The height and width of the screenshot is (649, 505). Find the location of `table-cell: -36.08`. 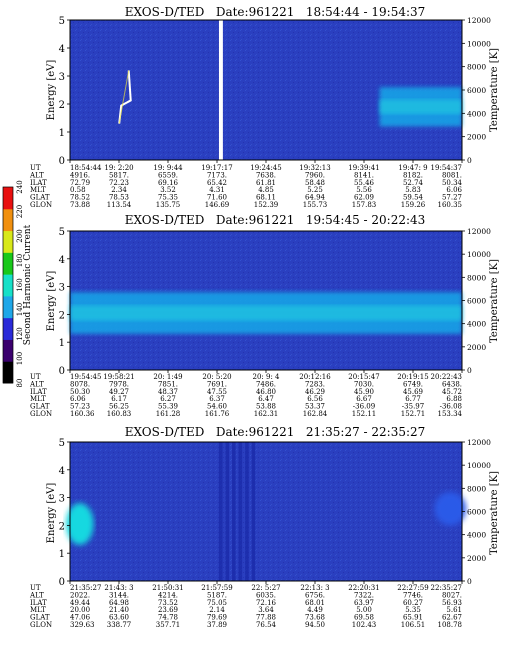

table-cell: -36.08 is located at coordinates (451, 407).